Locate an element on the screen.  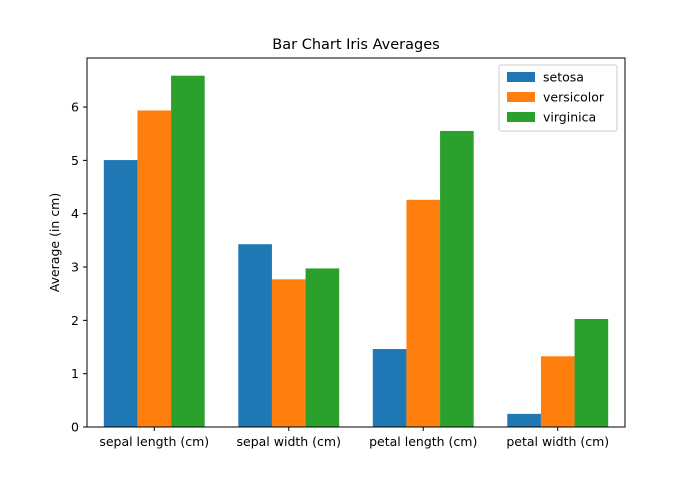
legend-swatch-versicolor is located at coordinates (521, 97).